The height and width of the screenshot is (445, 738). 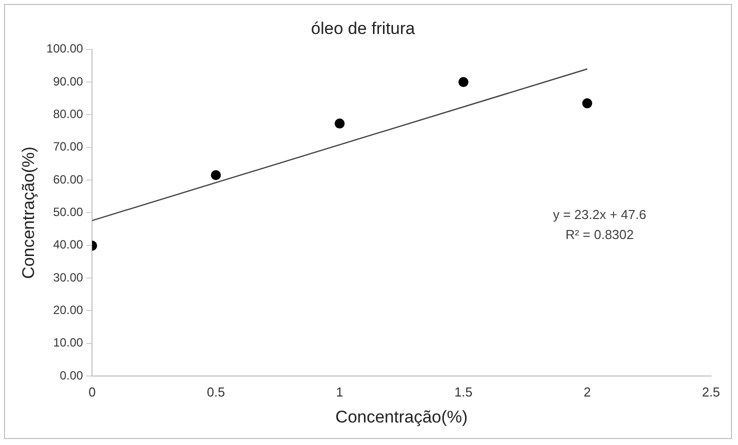 What do you see at coordinates (463, 392) in the screenshot?
I see `x-tick-label: 1.5` at bounding box center [463, 392].